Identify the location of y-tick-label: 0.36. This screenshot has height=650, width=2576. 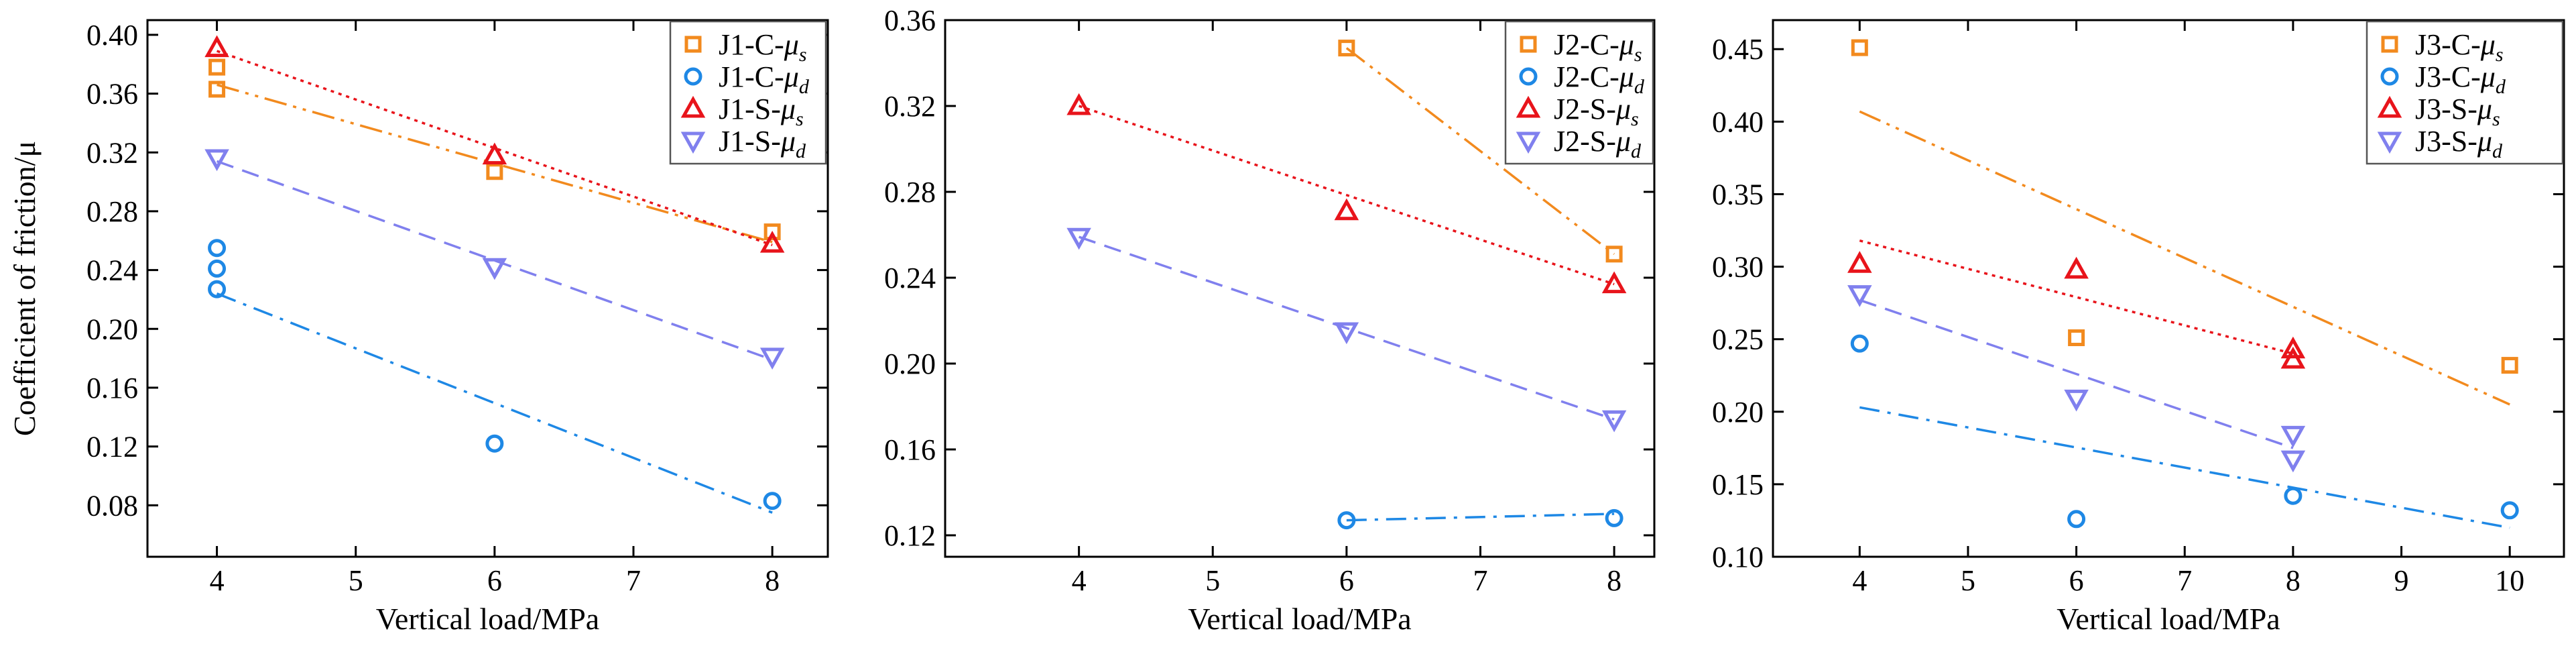
(112, 95).